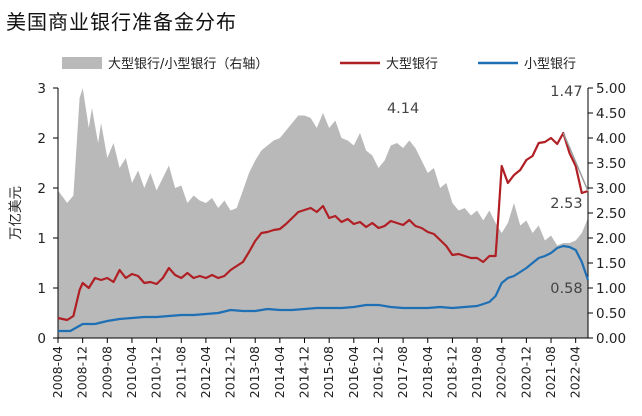 The width and height of the screenshot is (642, 416). What do you see at coordinates (550, 372) in the screenshot?
I see `x-tick-label: 2021-08` at bounding box center [550, 372].